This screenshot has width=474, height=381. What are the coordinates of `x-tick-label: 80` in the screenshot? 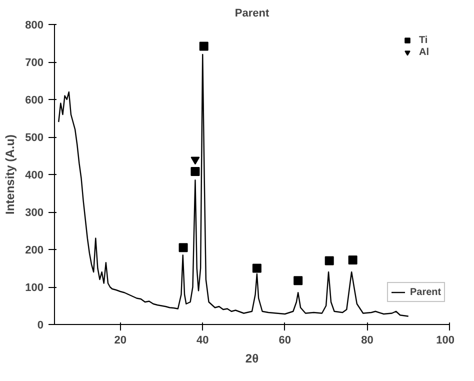 It's located at (367, 340).